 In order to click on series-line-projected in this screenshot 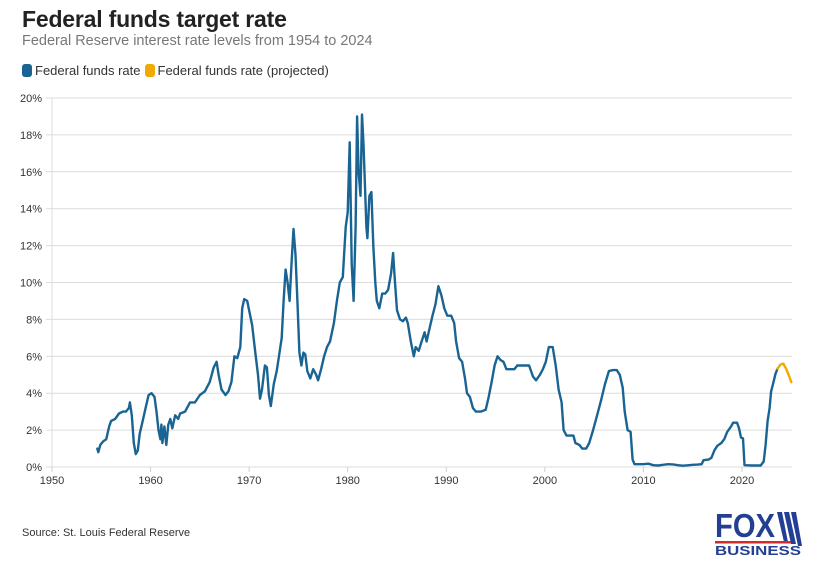, I will do `click(784, 373)`.